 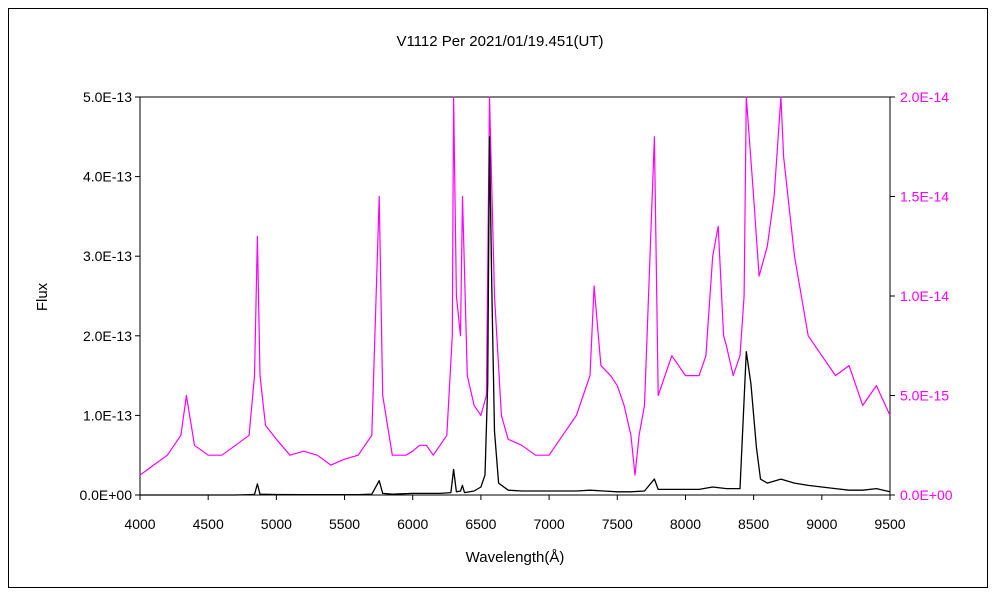 I want to click on y-right-tick-label: 5.0E-15, so click(x=924, y=396).